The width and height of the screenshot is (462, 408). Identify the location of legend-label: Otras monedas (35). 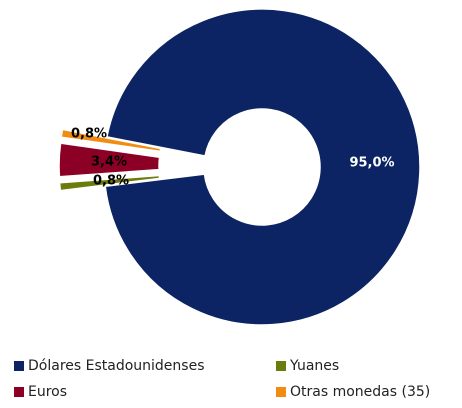
(360, 392).